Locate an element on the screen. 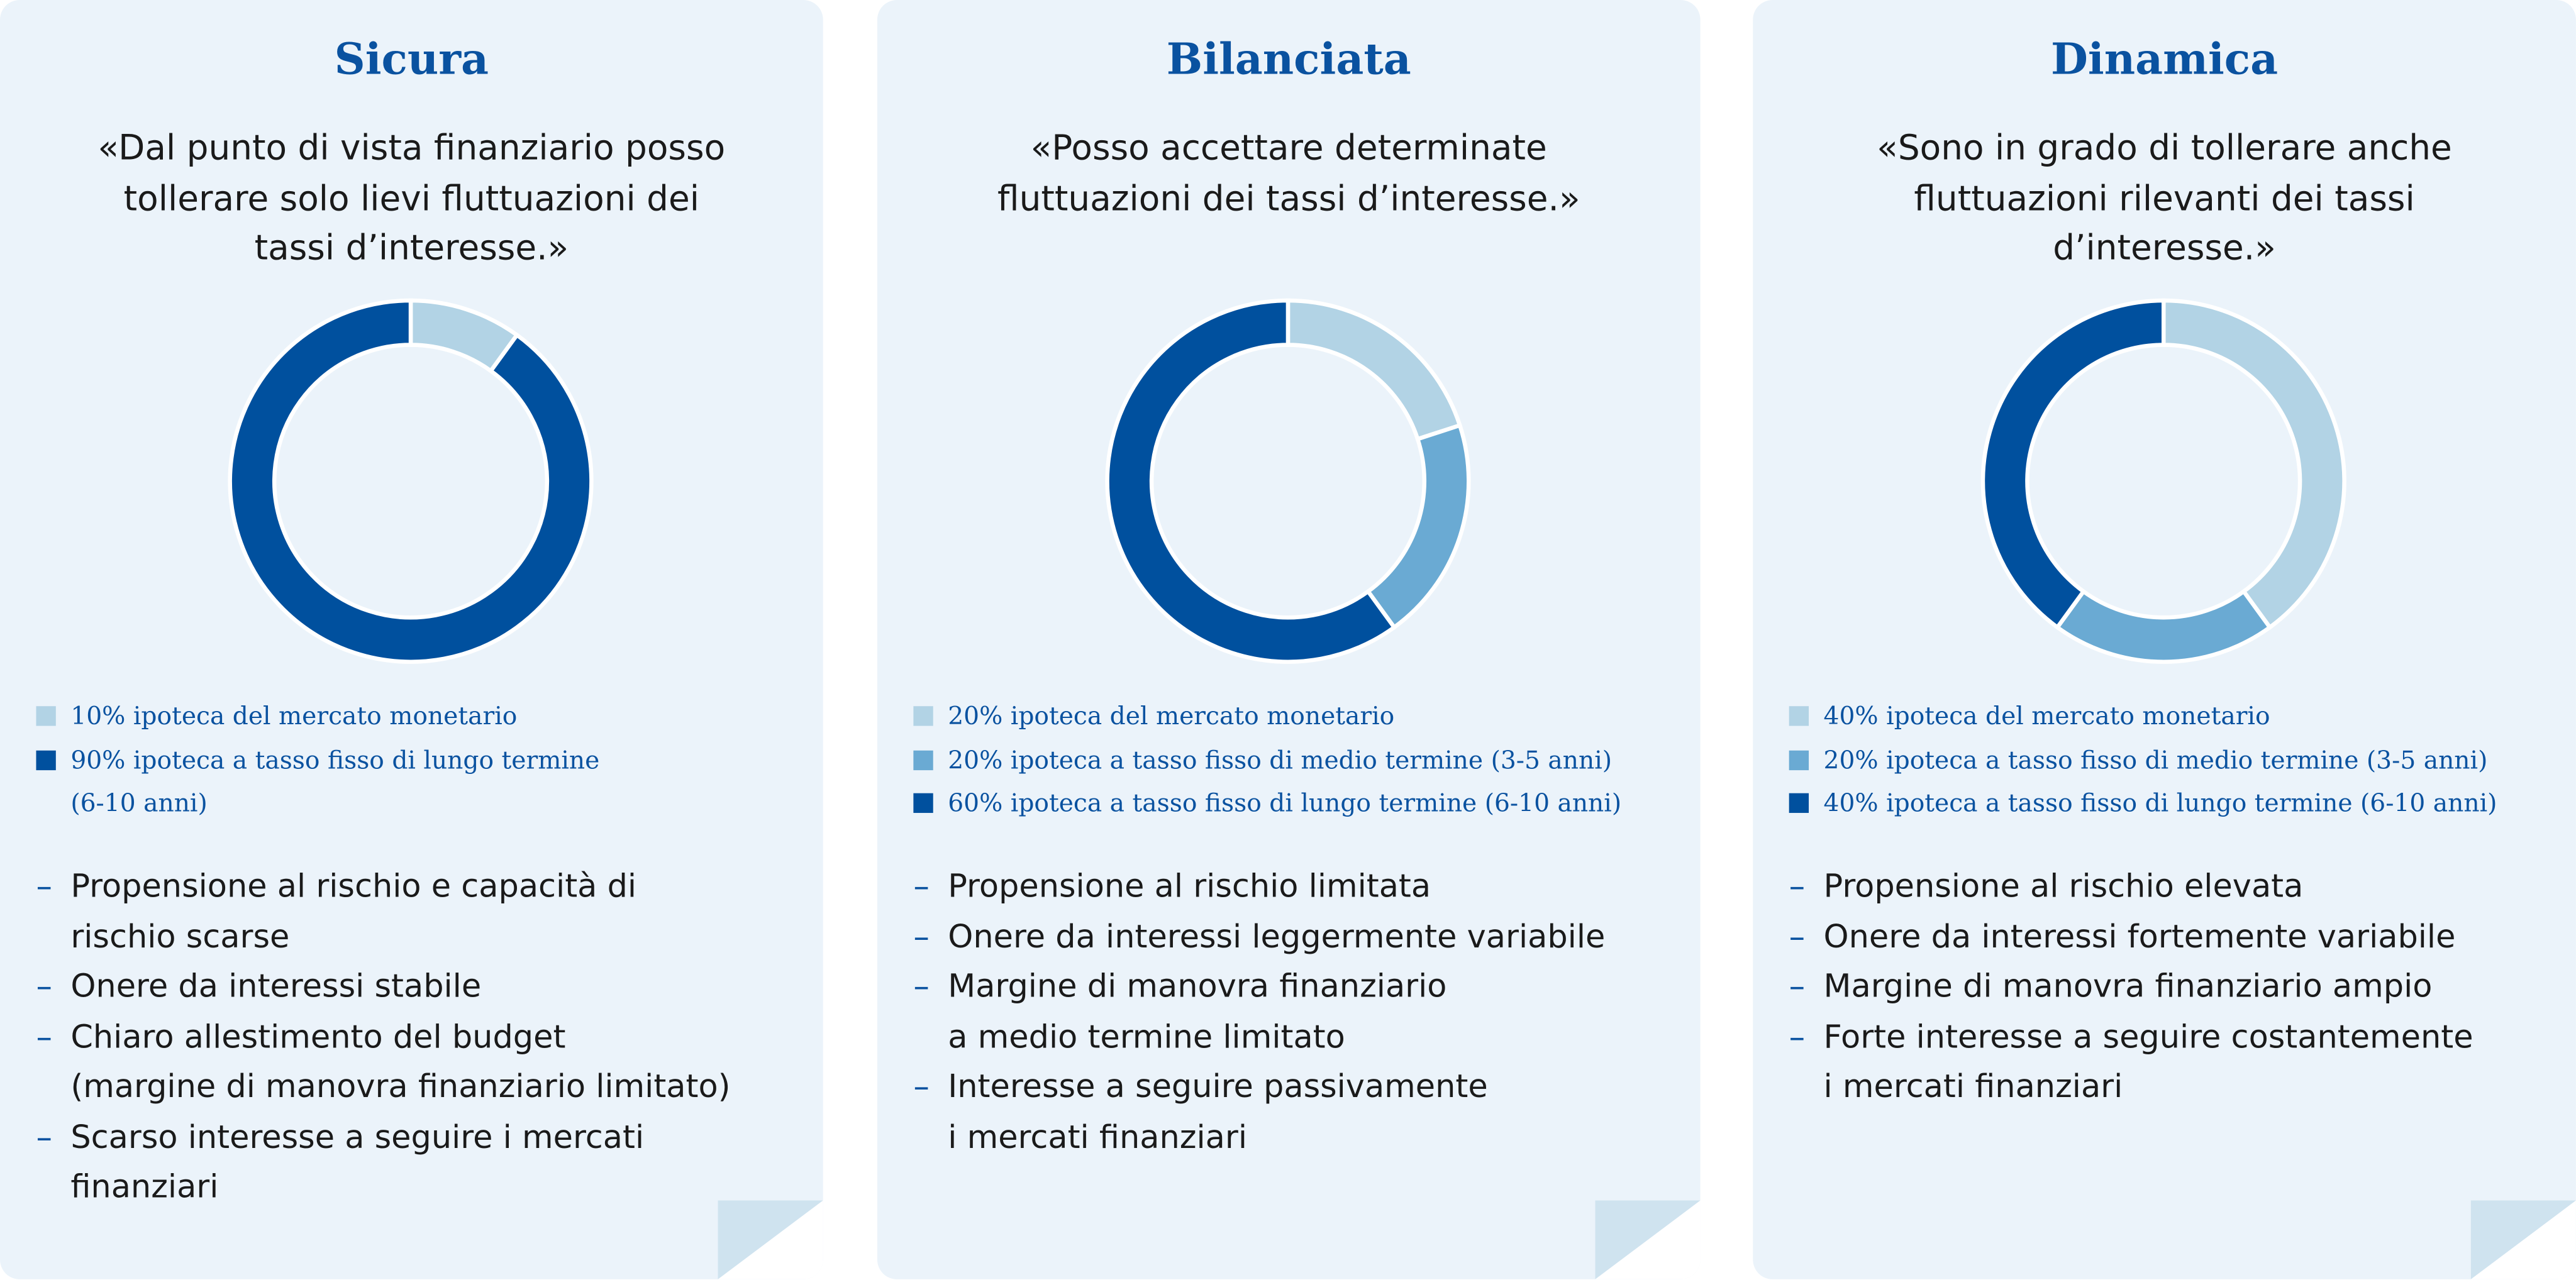 The image size is (2576, 1280). bullet-item: Onere da interessi fortemente variabile is located at coordinates (2175, 937).